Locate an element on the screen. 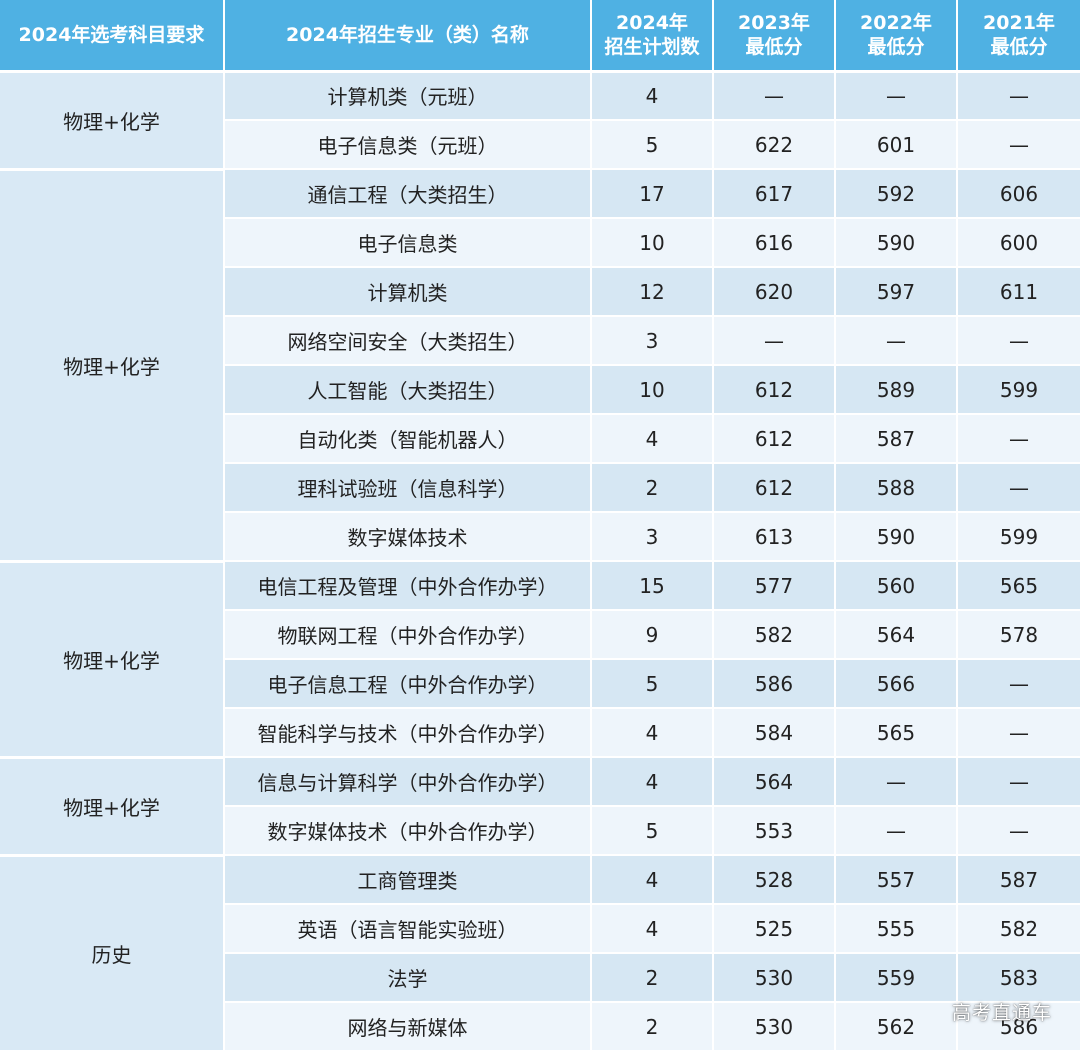  table-row: 人工智能（大类招生） 10 612 589 599 is located at coordinates (540, 390).